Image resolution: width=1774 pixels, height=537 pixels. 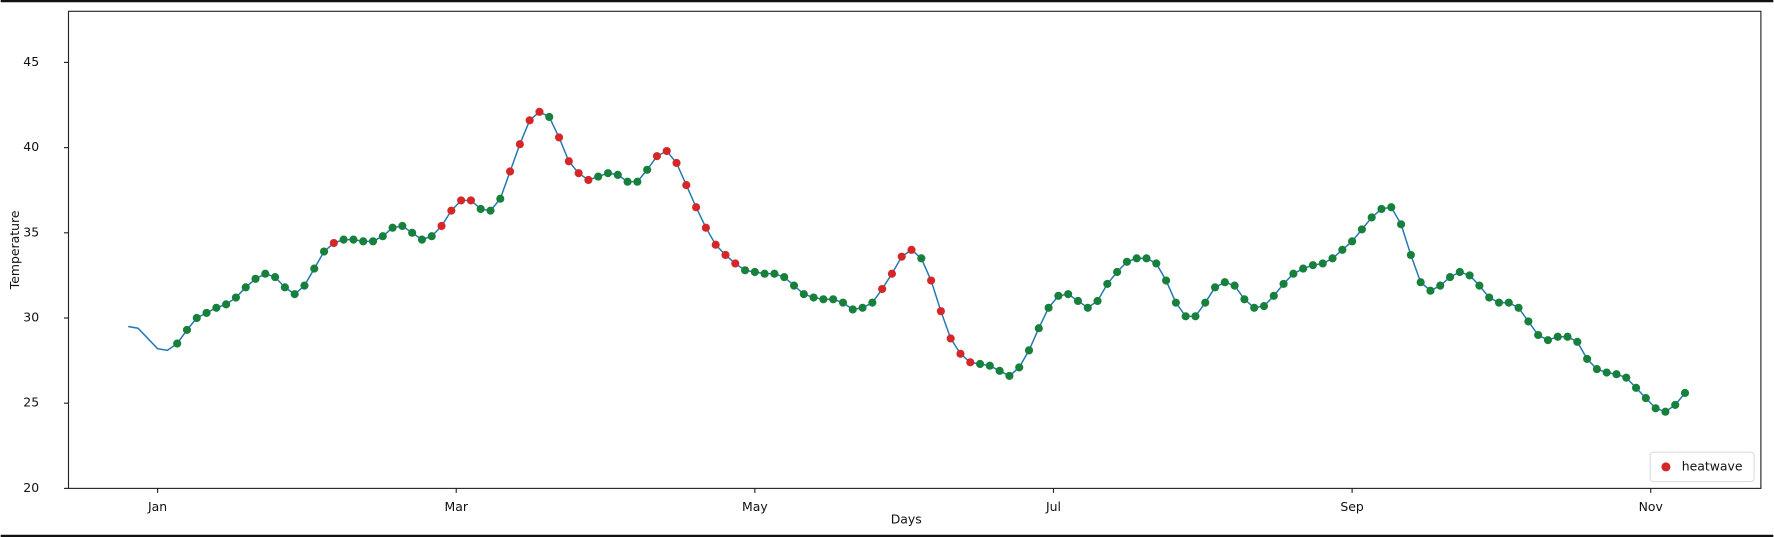 I want to click on y-tick-label: 35, so click(x=31, y=231).